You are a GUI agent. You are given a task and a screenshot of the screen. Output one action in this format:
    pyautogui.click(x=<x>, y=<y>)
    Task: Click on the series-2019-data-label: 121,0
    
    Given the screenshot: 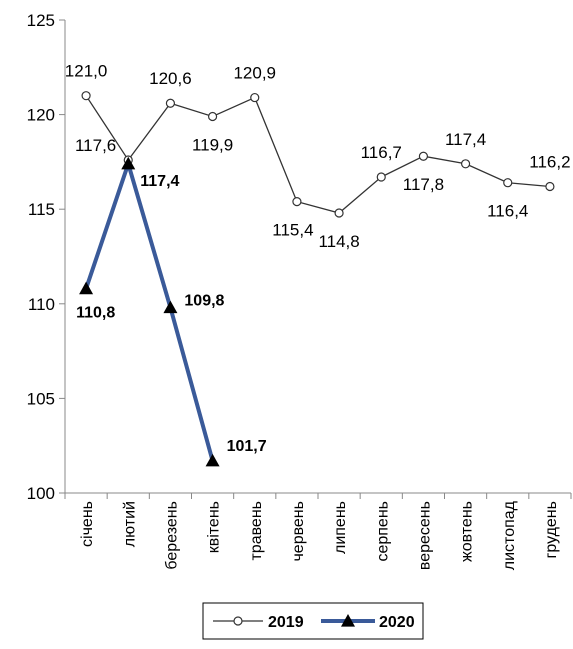 What is the action you would take?
    pyautogui.click(x=86, y=71)
    